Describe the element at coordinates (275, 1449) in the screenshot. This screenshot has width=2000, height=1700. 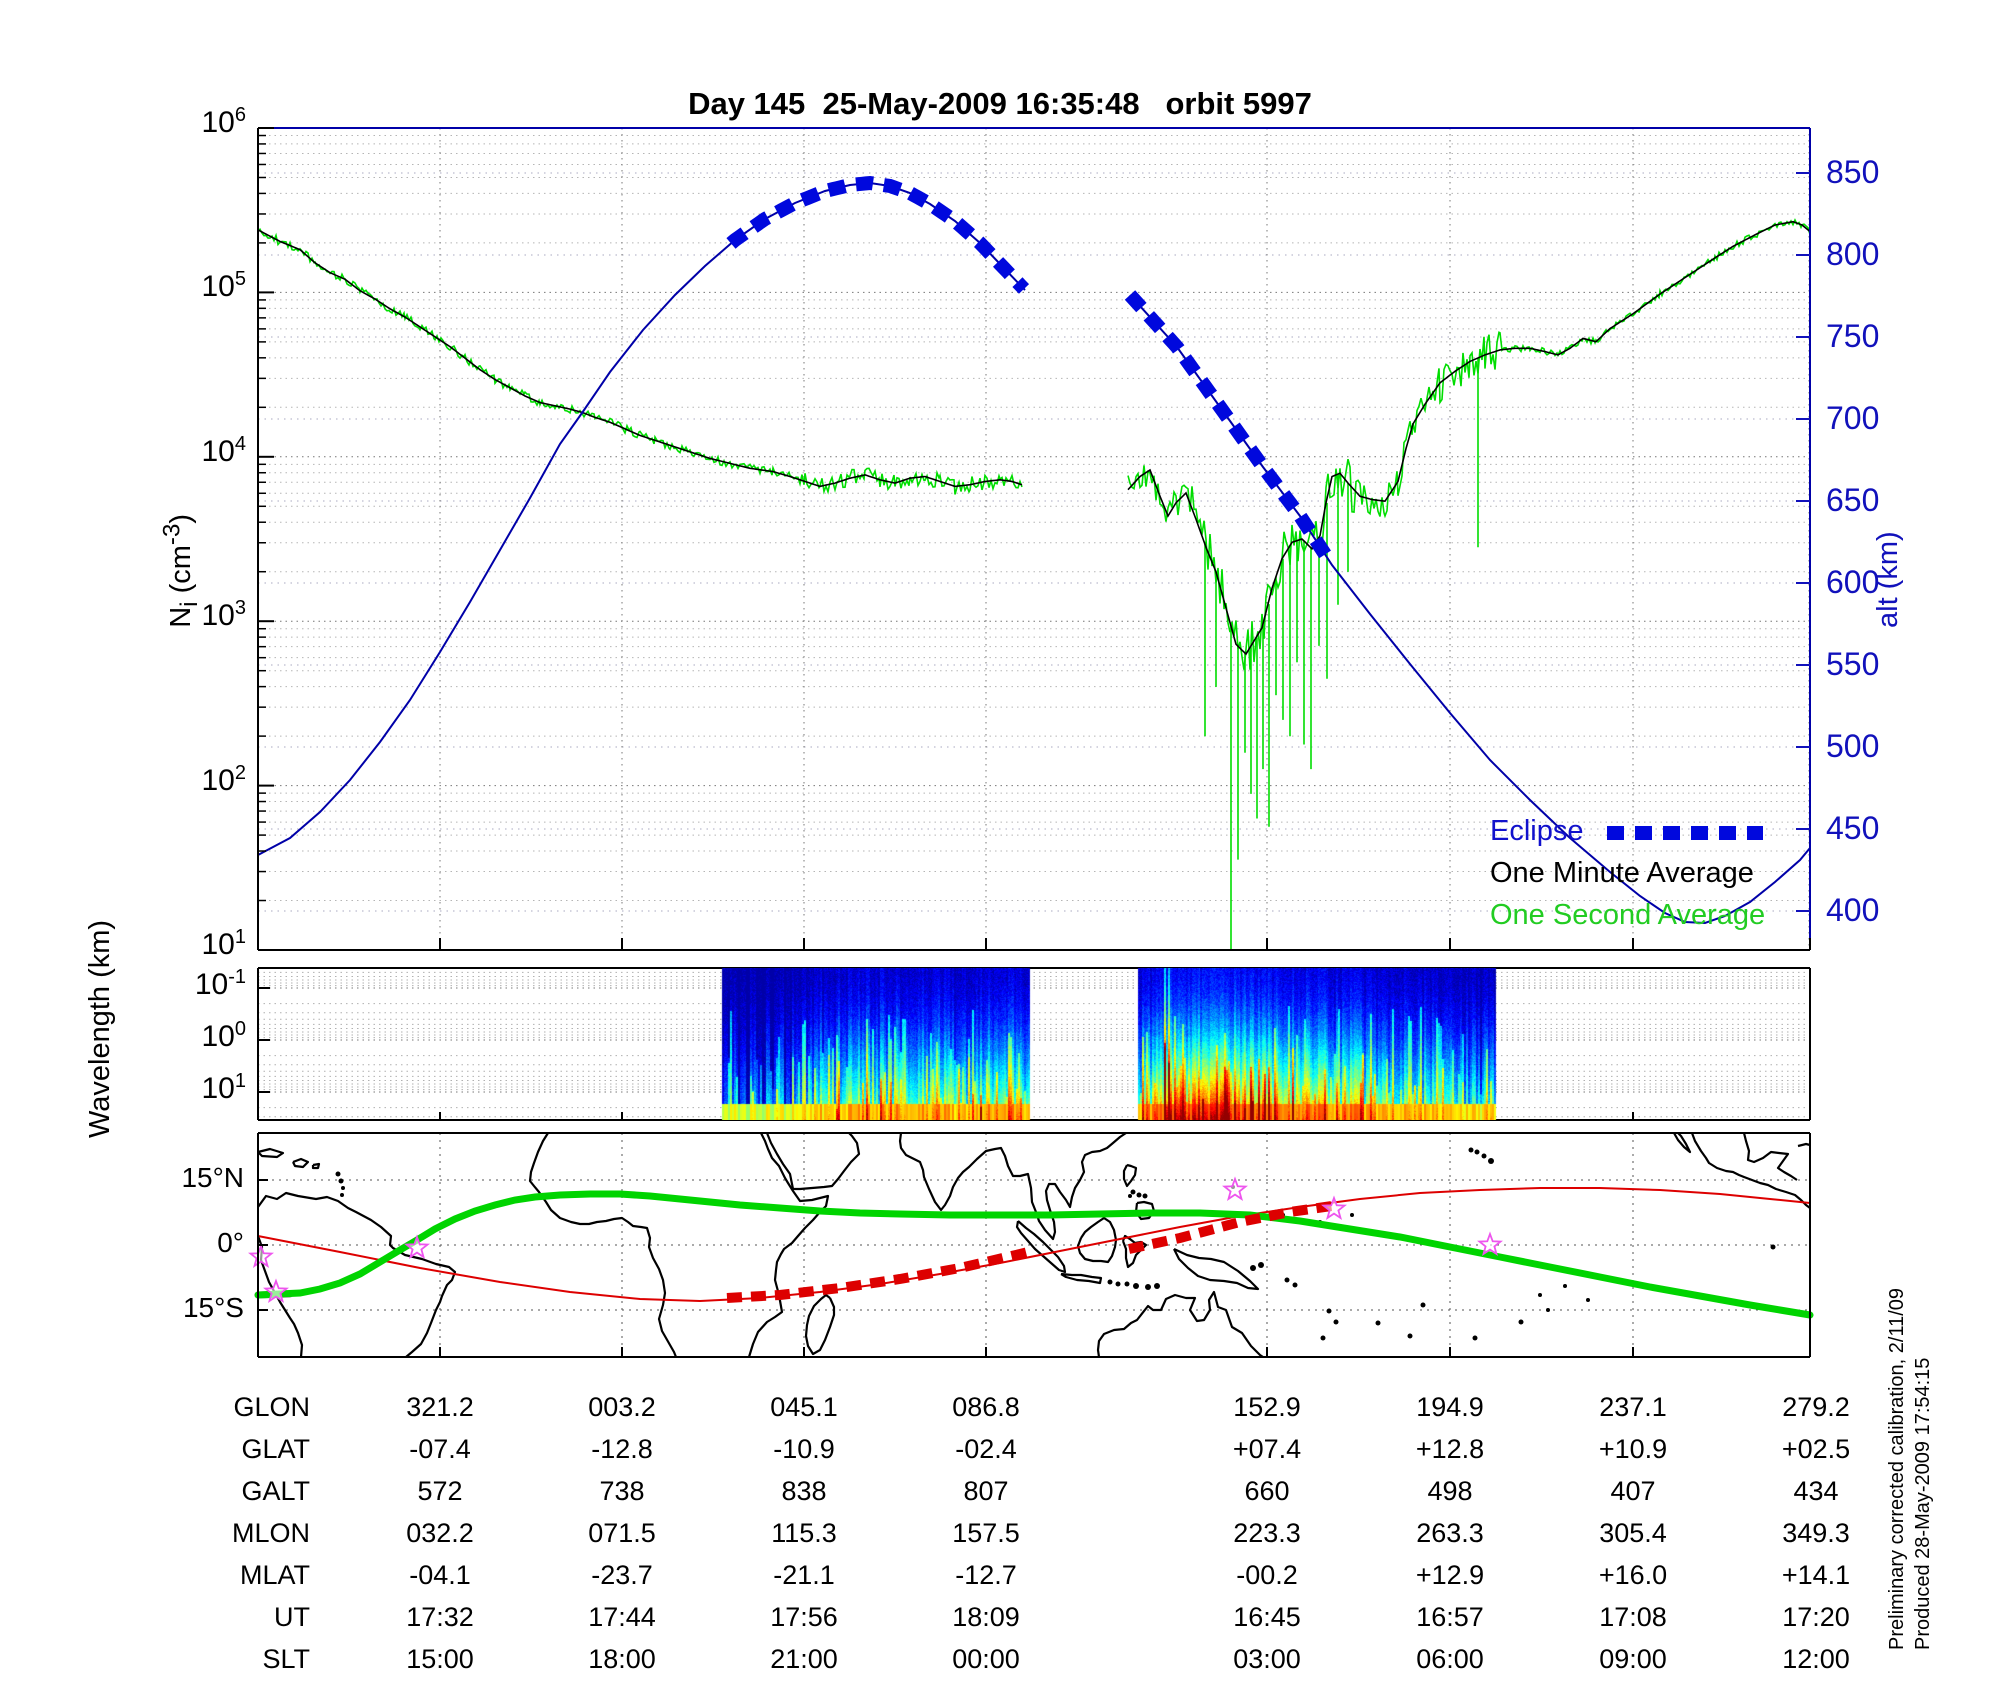
I see `table-row-label: GLAT` at that location.